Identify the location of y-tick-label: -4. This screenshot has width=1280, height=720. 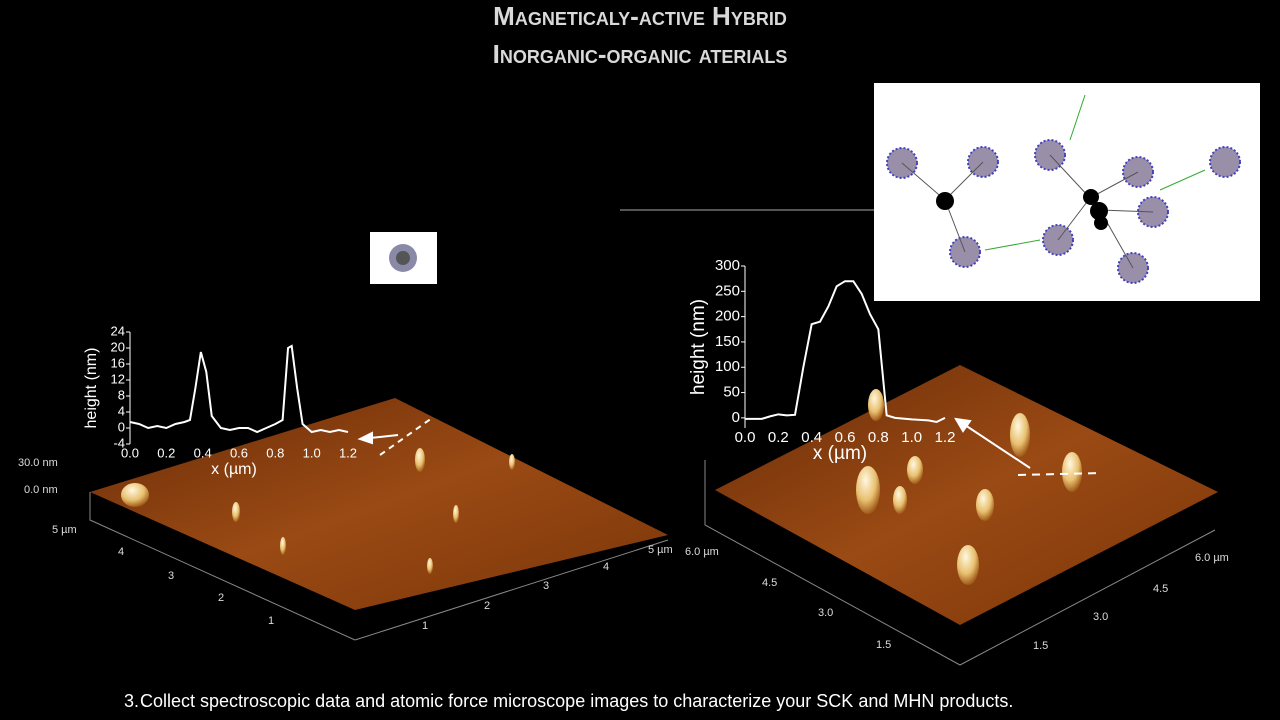
(119, 442).